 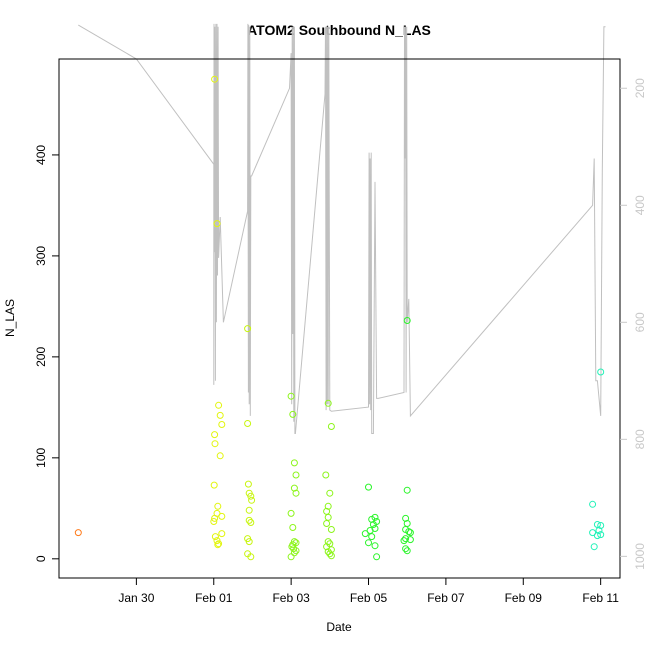 I want to click on right-y-tick-label: 400, so click(x=640, y=205).